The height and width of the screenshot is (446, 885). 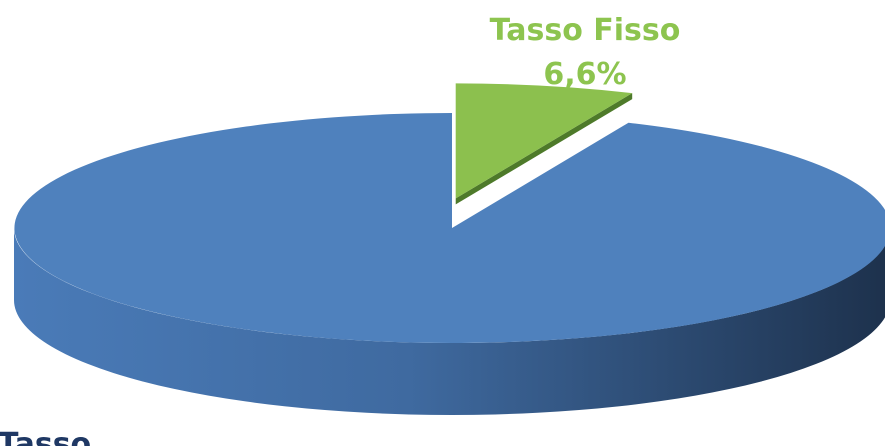 What do you see at coordinates (584, 74) in the screenshot?
I see `slice-value-label: 6,6%` at bounding box center [584, 74].